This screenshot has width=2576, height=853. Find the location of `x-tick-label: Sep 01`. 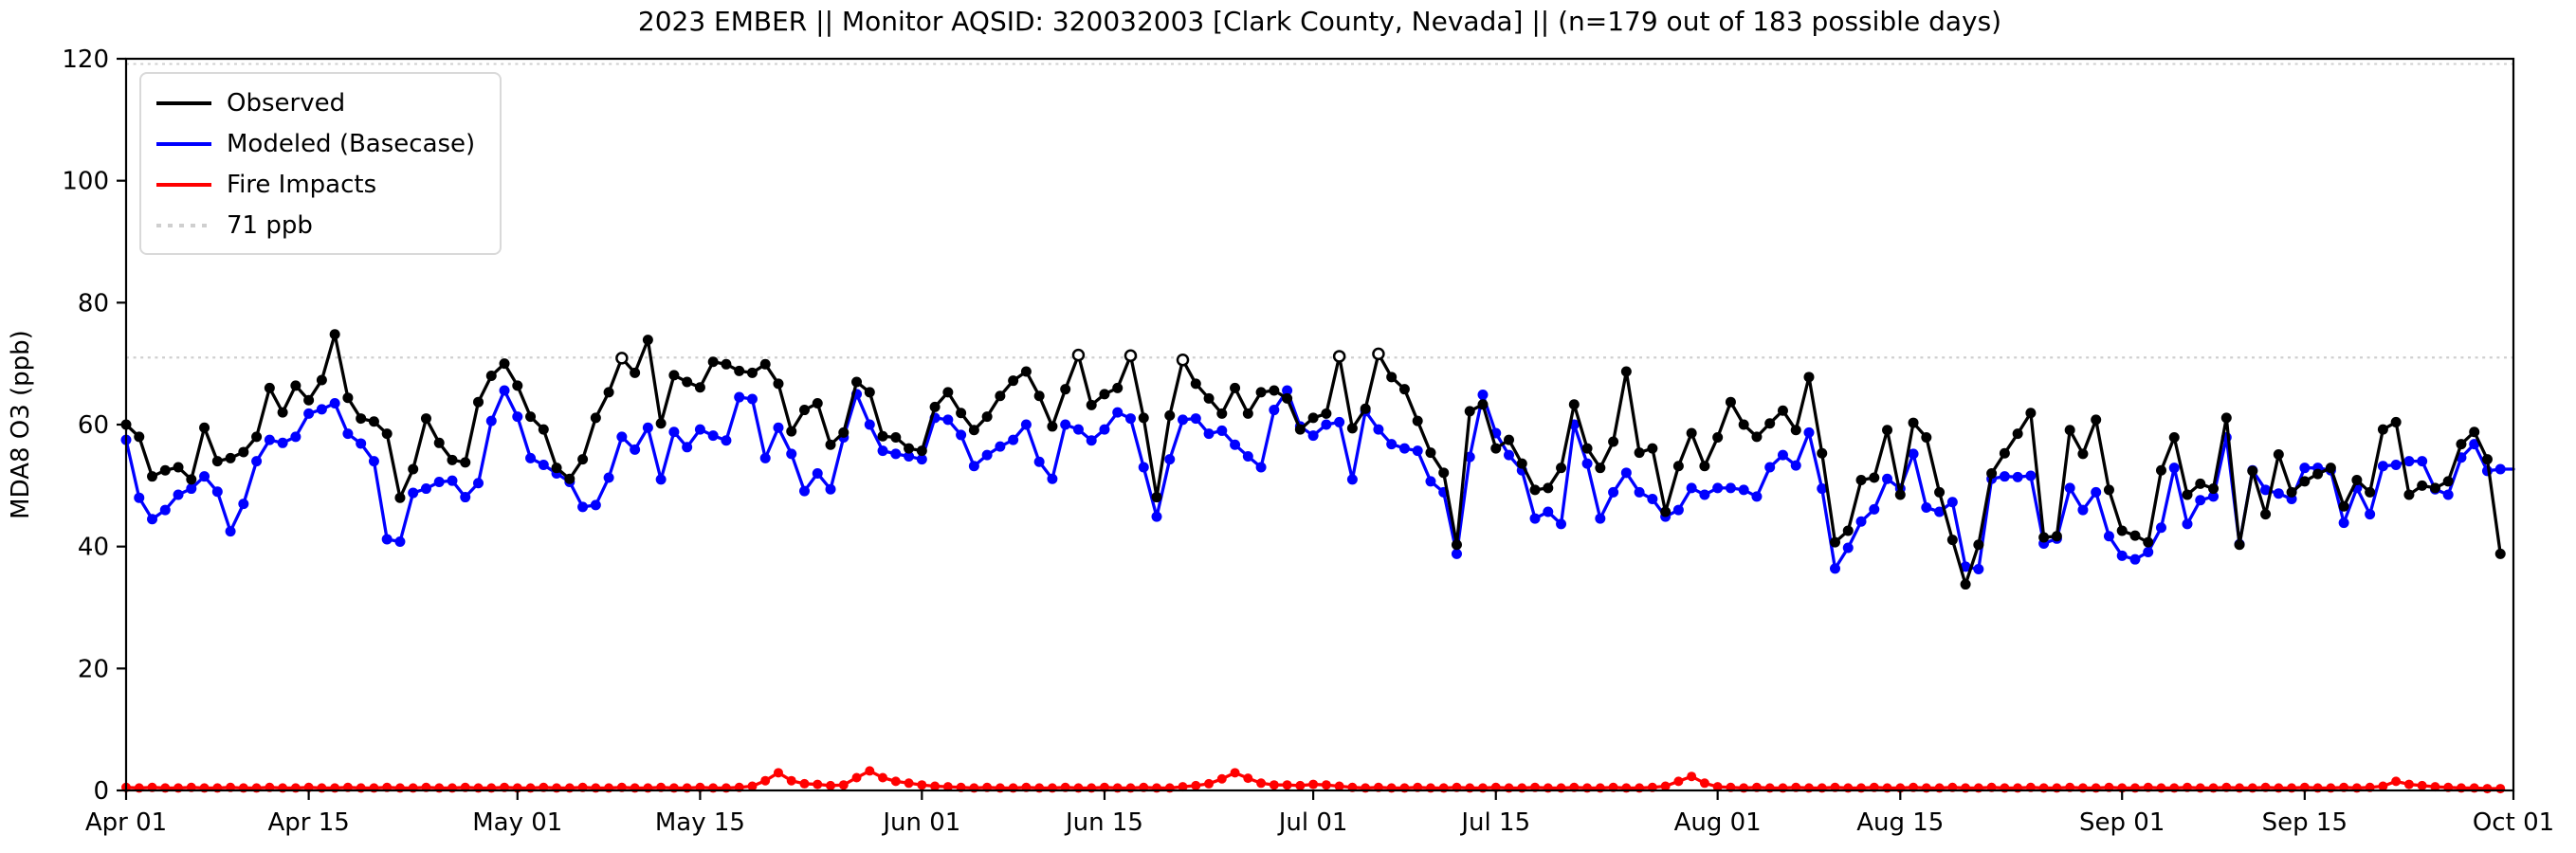

x-tick-label: Sep 01 is located at coordinates (2122, 822).